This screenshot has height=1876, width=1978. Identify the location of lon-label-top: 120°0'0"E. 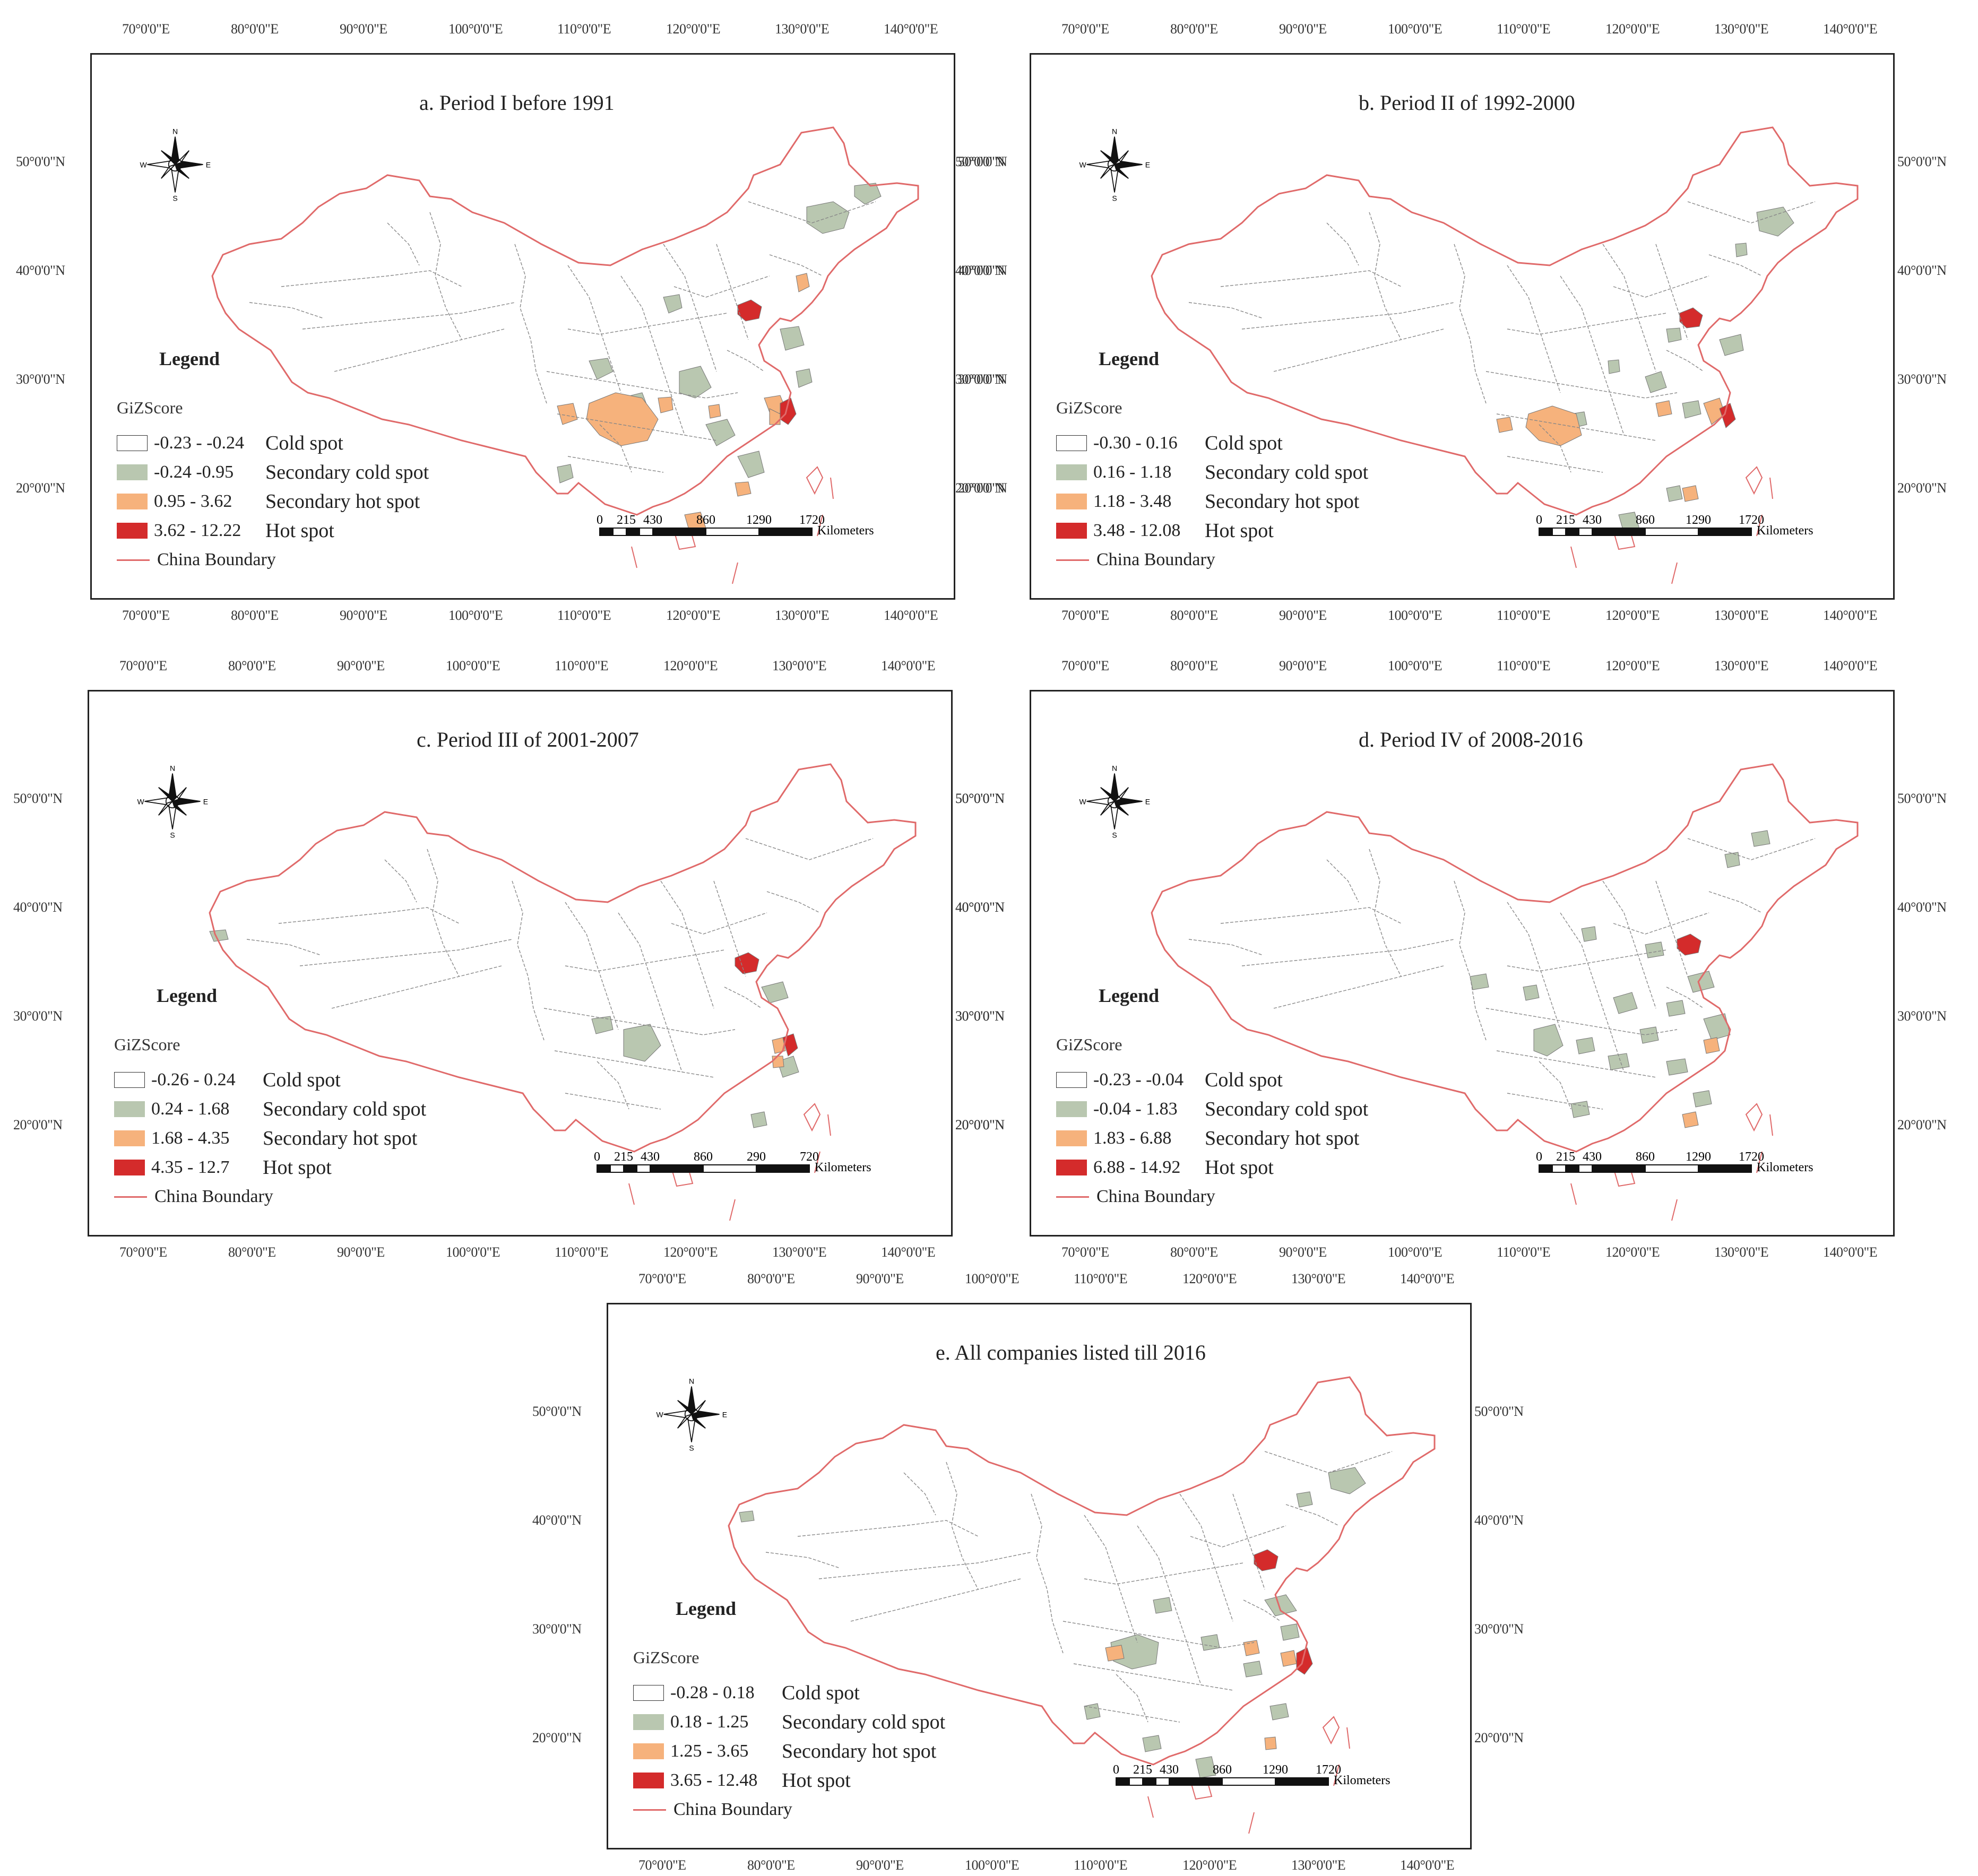
(693, 29).